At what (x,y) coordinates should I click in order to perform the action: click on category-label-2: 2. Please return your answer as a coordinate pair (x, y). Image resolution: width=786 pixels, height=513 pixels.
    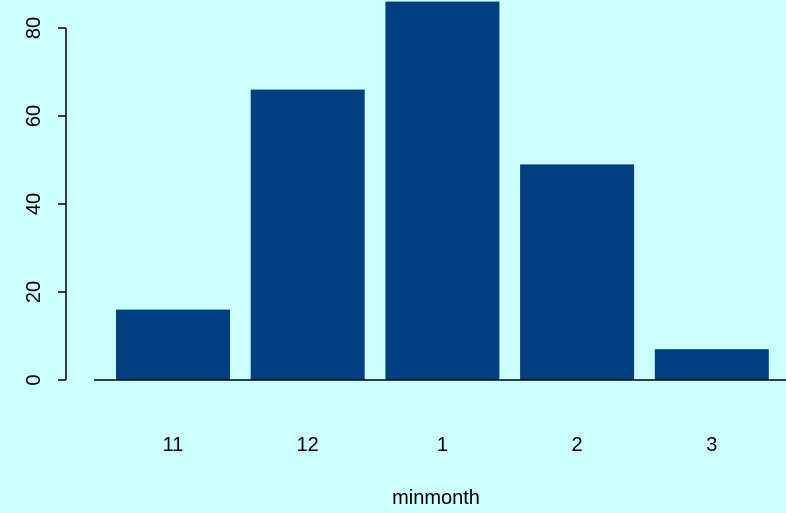
    Looking at the image, I should click on (577, 445).